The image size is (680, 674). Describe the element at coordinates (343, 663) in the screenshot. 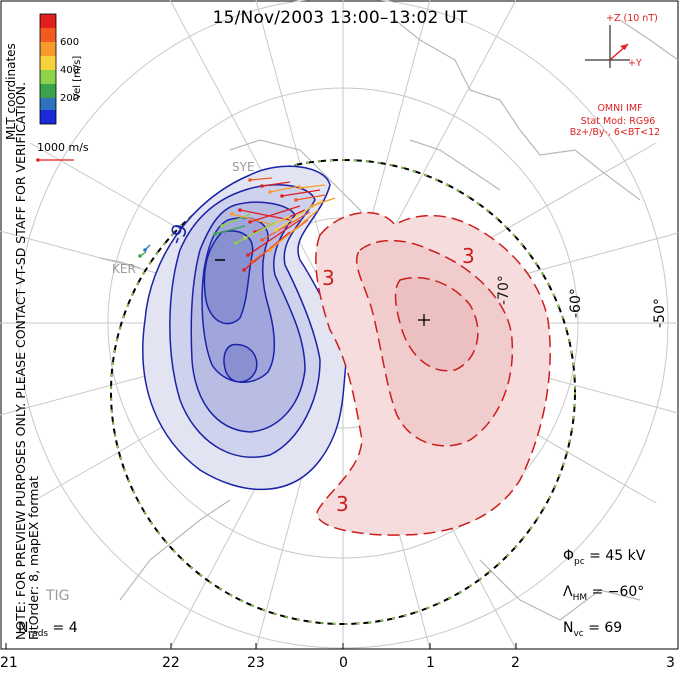

I see `mlt-tick-0: 0` at that location.